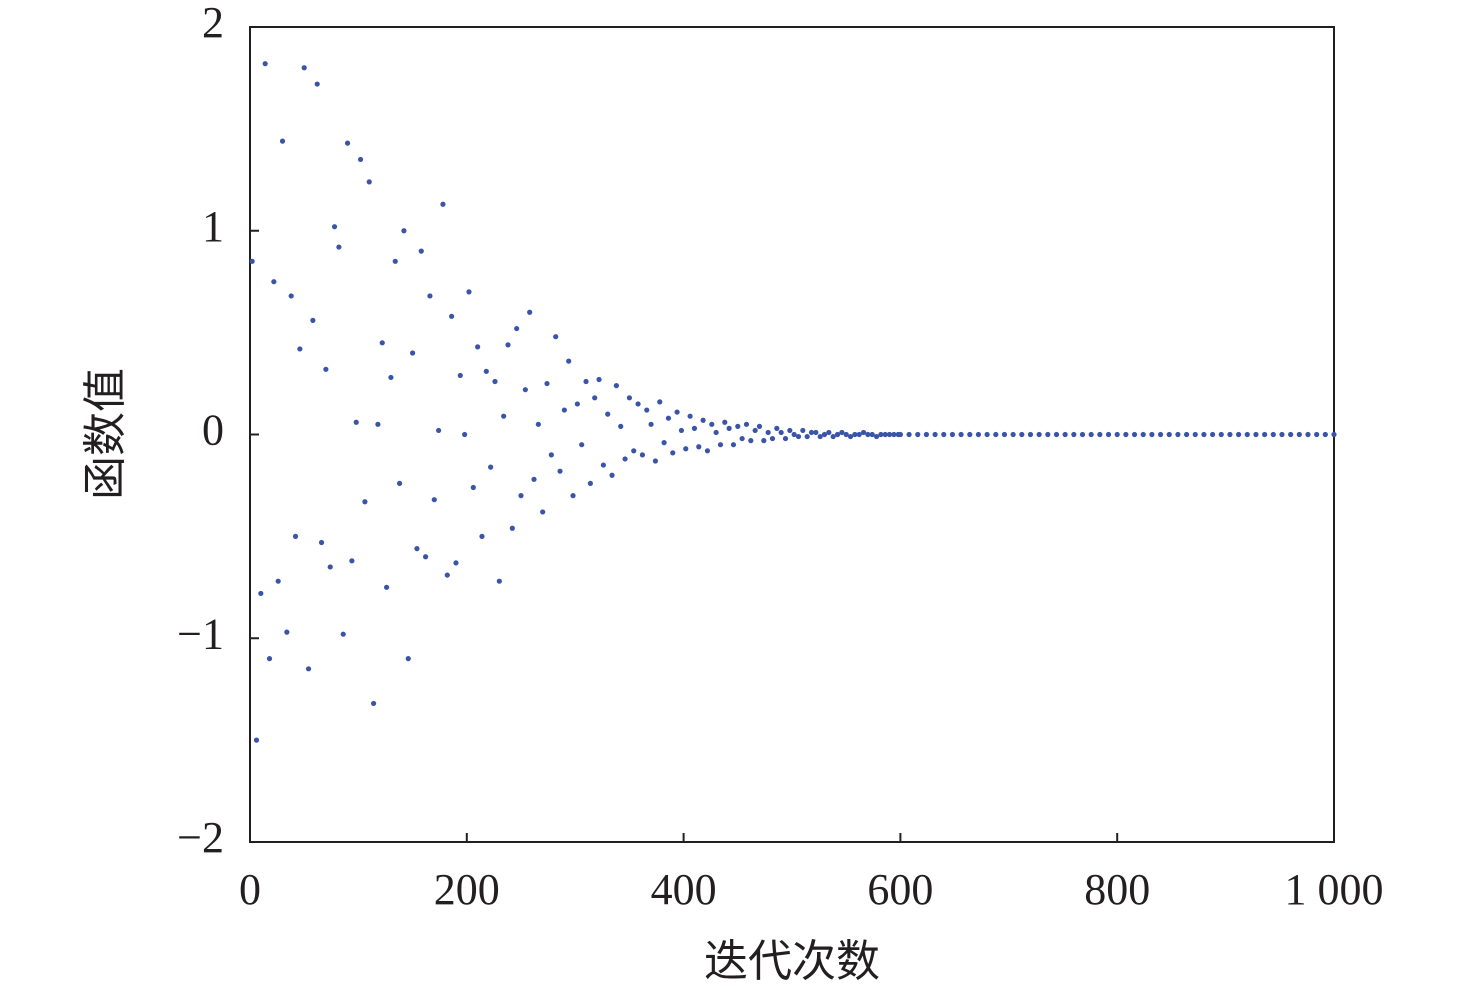 The image size is (1476, 999). Describe the element at coordinates (200, 837) in the screenshot. I see `y-tick-label: −2` at that location.